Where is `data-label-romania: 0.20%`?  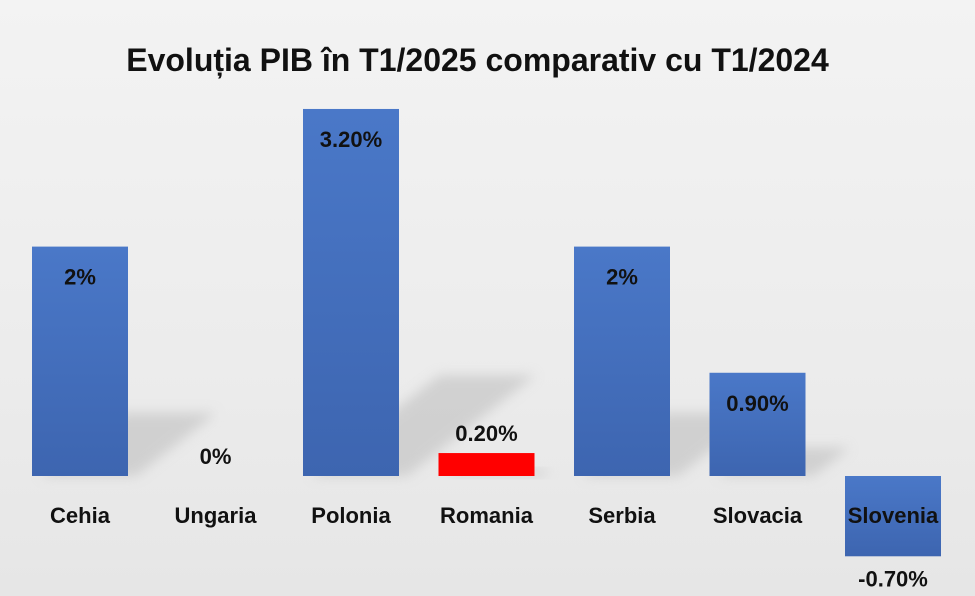 data-label-romania: 0.20% is located at coordinates (486, 433).